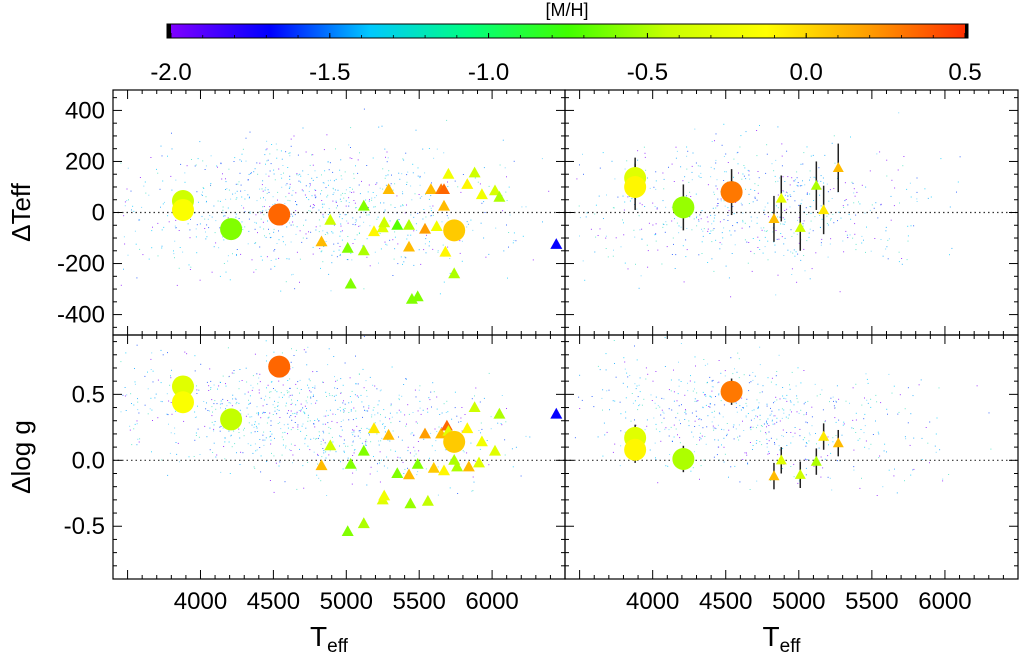 The image size is (1020, 661). Describe the element at coordinates (488, 72) in the screenshot. I see `colorbar-tick-label: -1.0` at that location.